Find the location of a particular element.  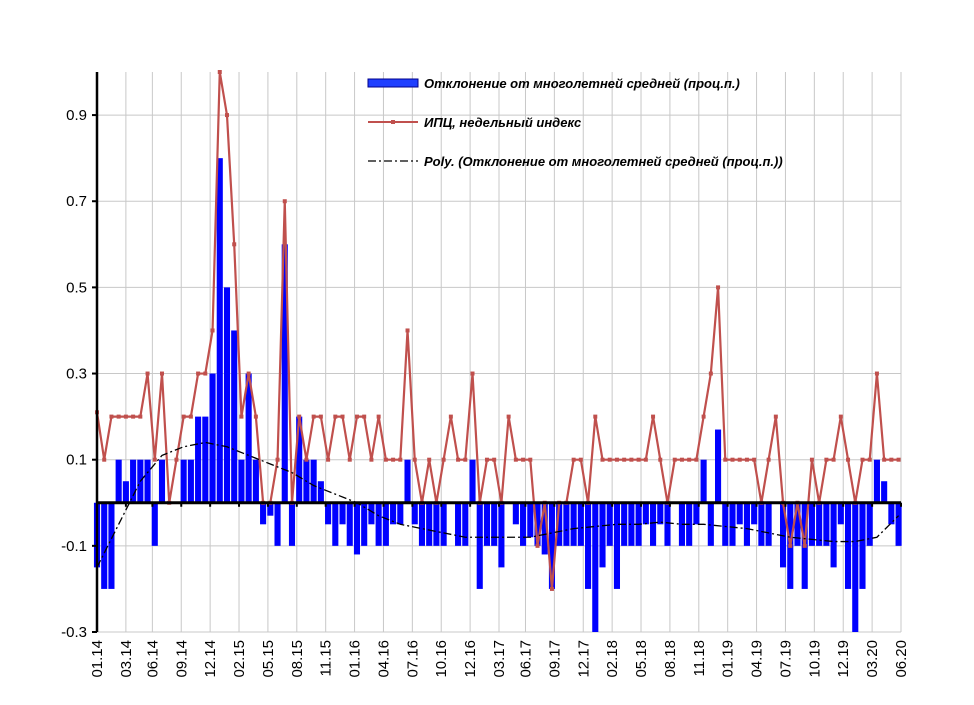

x-tick-label: 11.18 is located at coordinates (699, 658).